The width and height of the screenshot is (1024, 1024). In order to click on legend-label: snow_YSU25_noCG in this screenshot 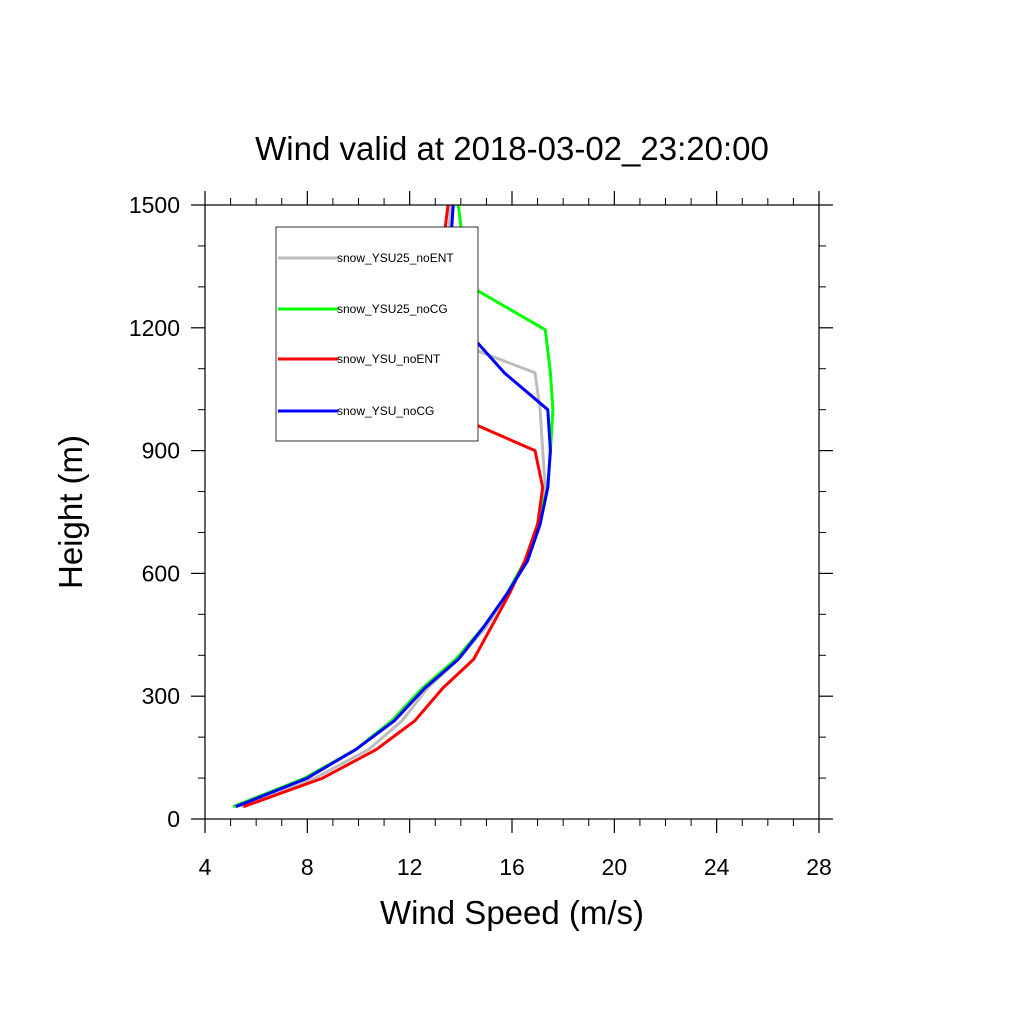, I will do `click(392, 309)`.